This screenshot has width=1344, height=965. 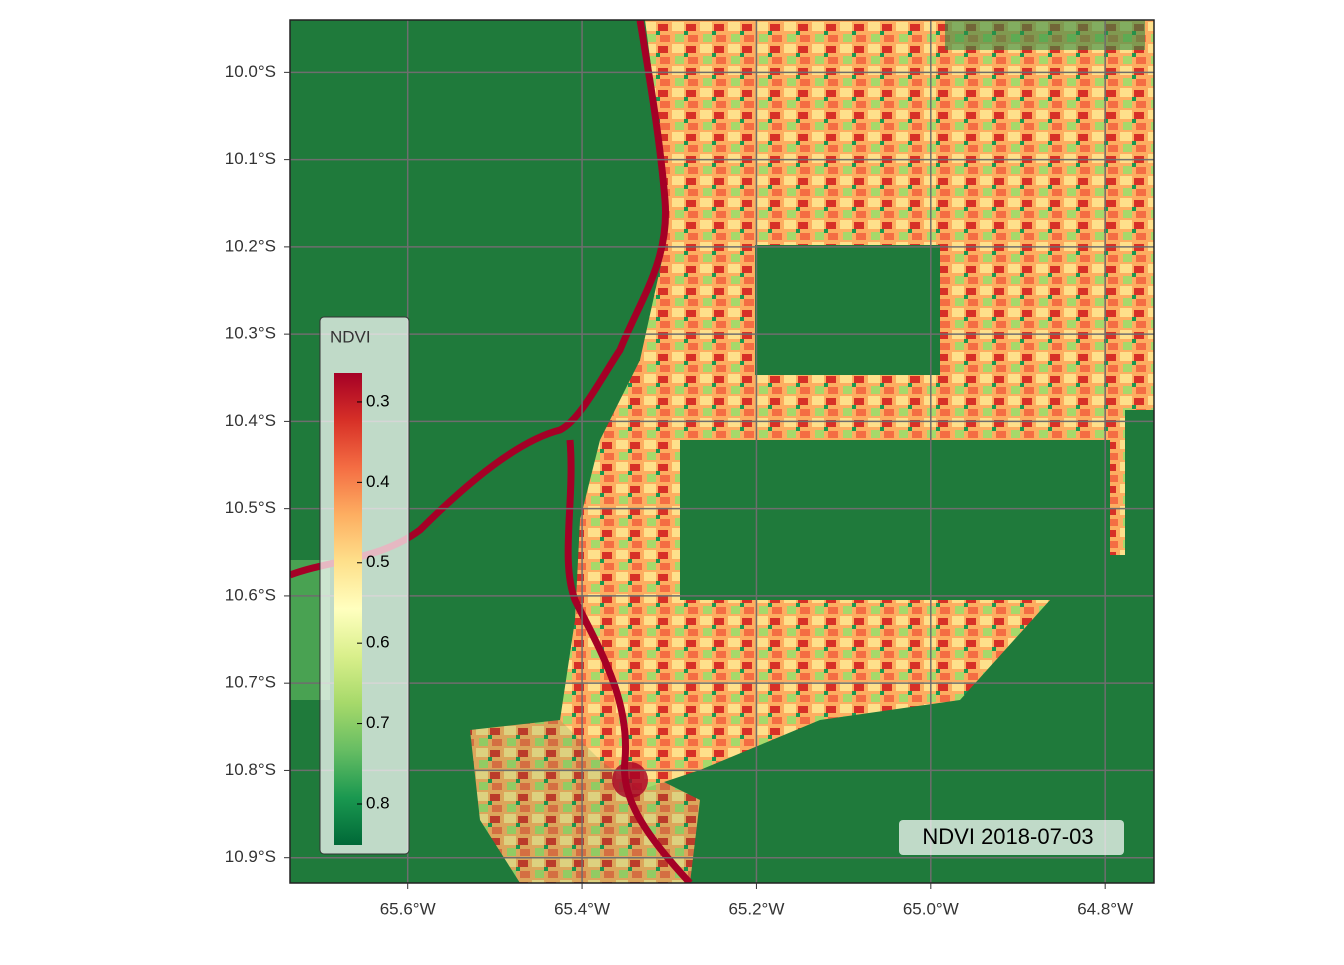 What do you see at coordinates (250, 420) in the screenshot?
I see `y-tick-label: 10.4°S` at bounding box center [250, 420].